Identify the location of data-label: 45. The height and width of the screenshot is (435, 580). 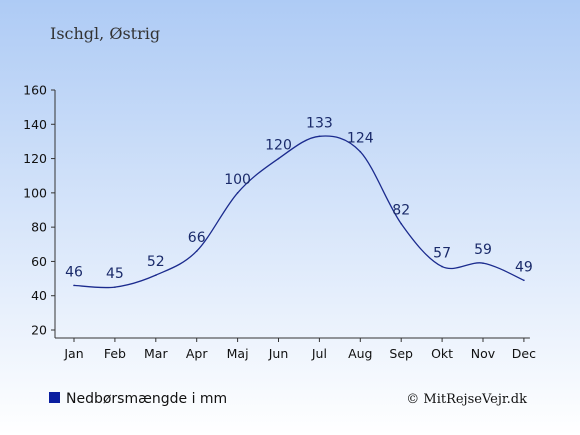
(115, 274).